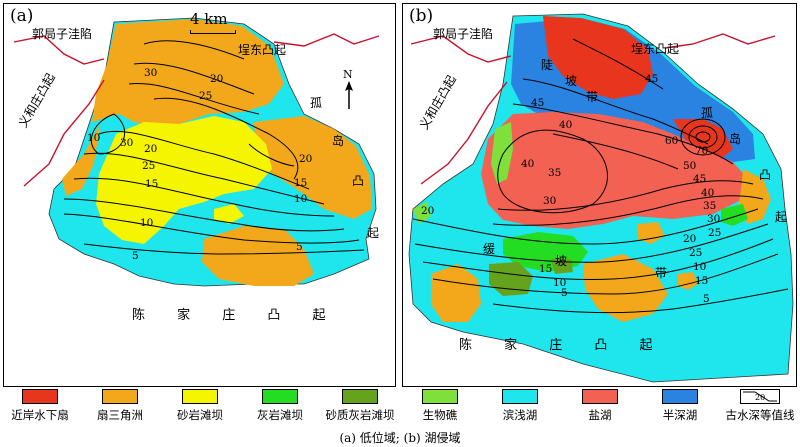 The width and height of the screenshot is (800, 447). Describe the element at coordinates (689, 166) in the screenshot. I see `svg-text: 50` at that location.